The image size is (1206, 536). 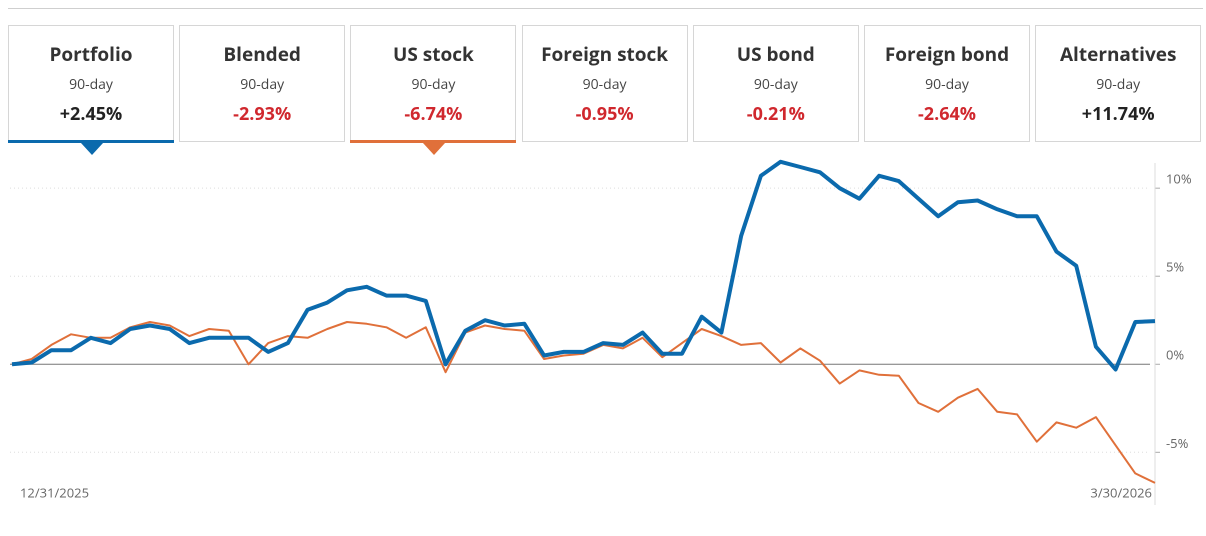 I want to click on tab-change: -0.21%, so click(x=775, y=114).